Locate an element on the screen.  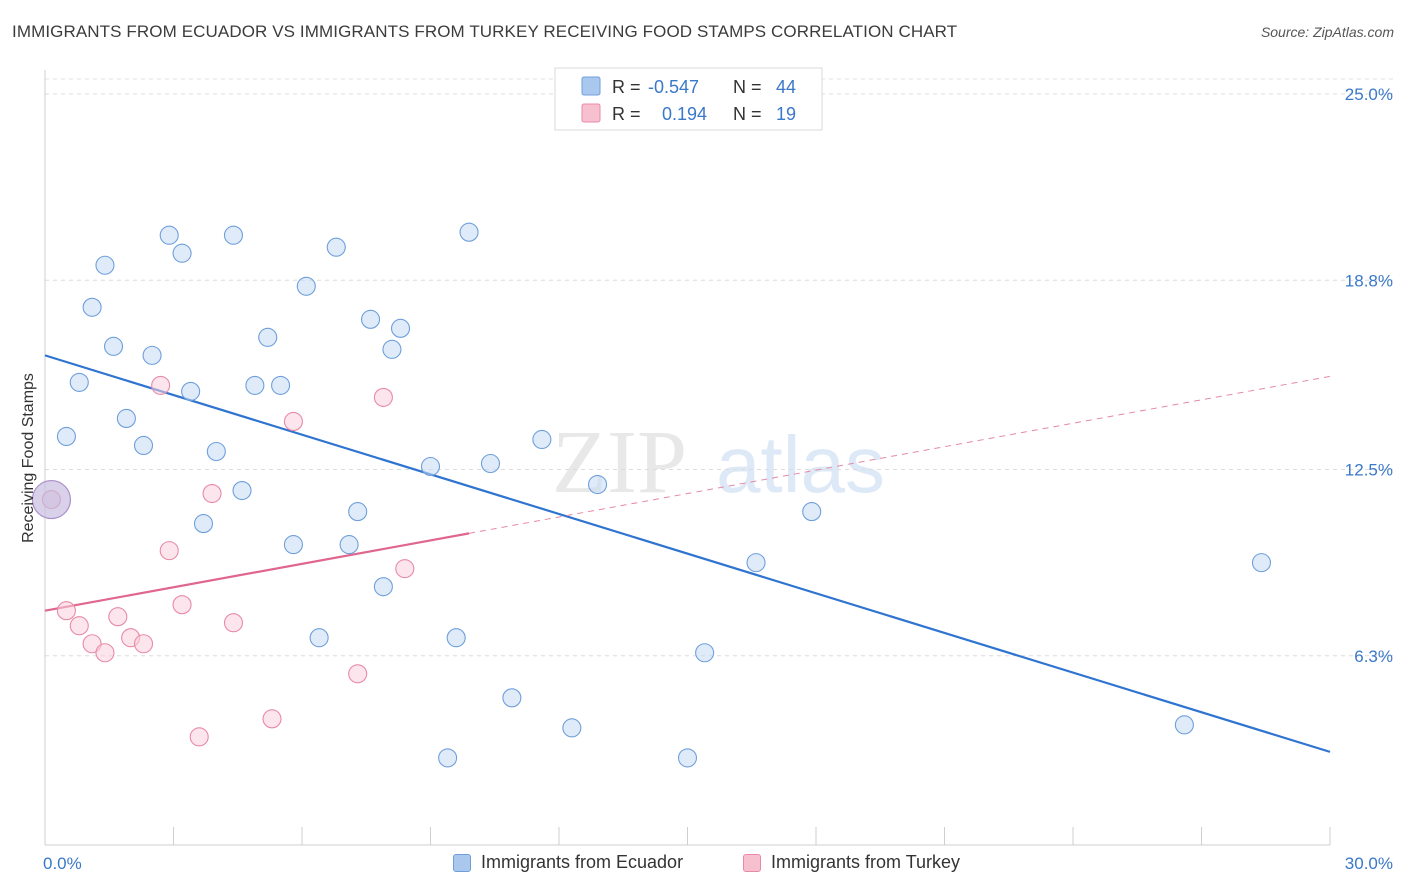
legend-item-turkey: Immigrants from Turkey is located at coordinates (851, 862).